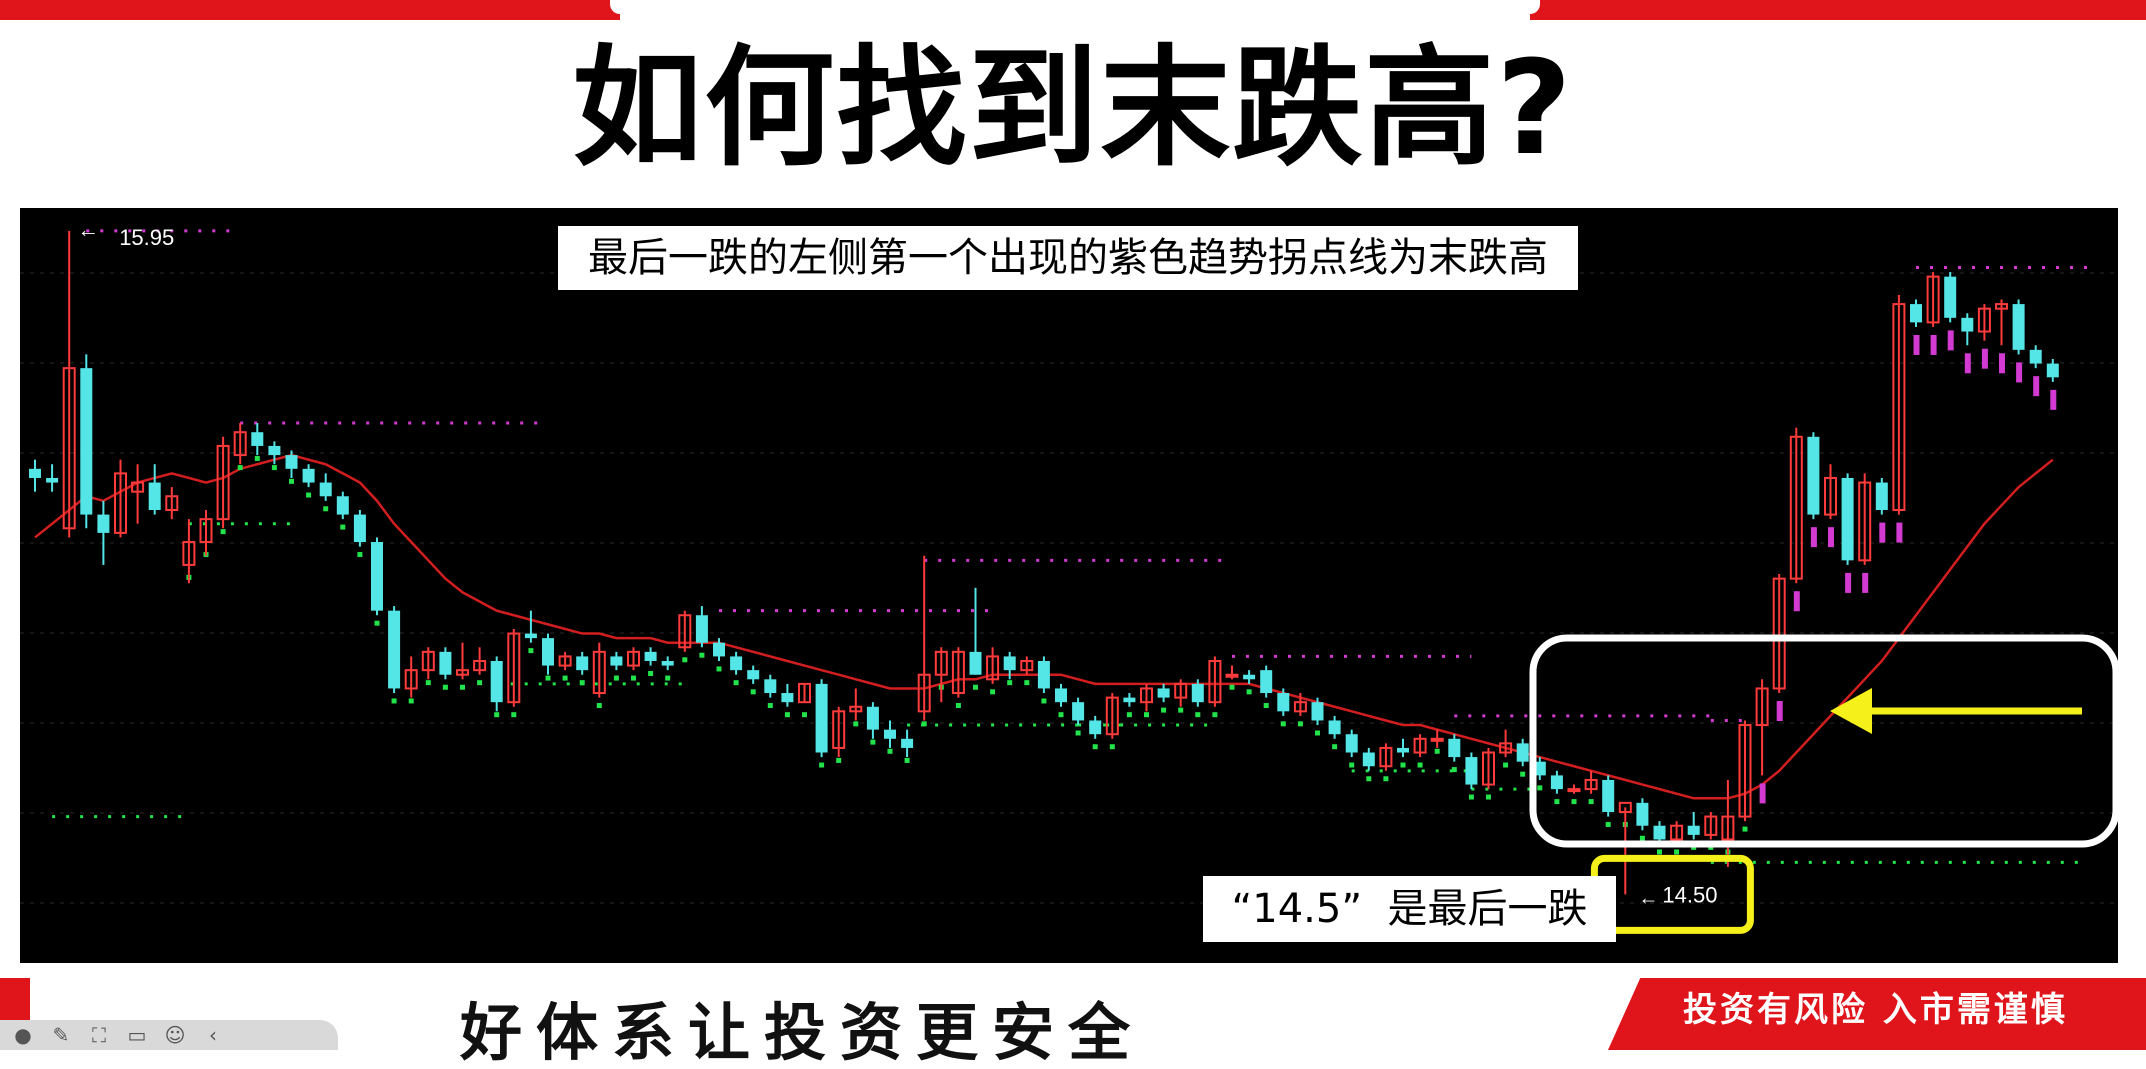 The height and width of the screenshot is (1069, 2146). Describe the element at coordinates (61, 1035) in the screenshot. I see `pen-icon: ✎` at that location.